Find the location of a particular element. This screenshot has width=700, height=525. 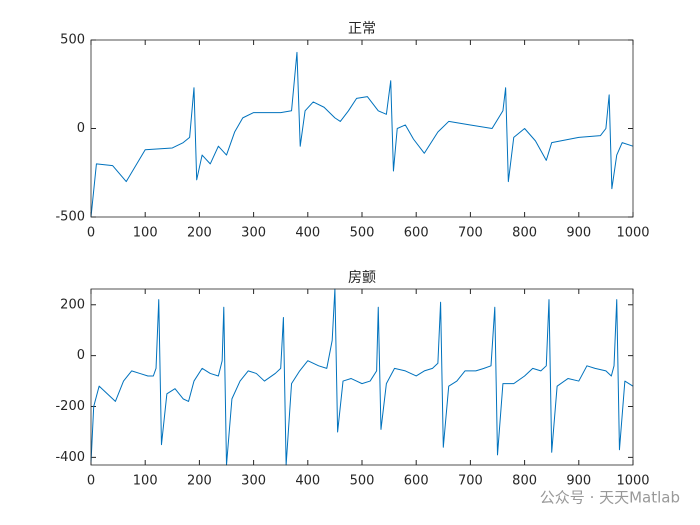

y-tick-label: 500 is located at coordinates (72, 40).